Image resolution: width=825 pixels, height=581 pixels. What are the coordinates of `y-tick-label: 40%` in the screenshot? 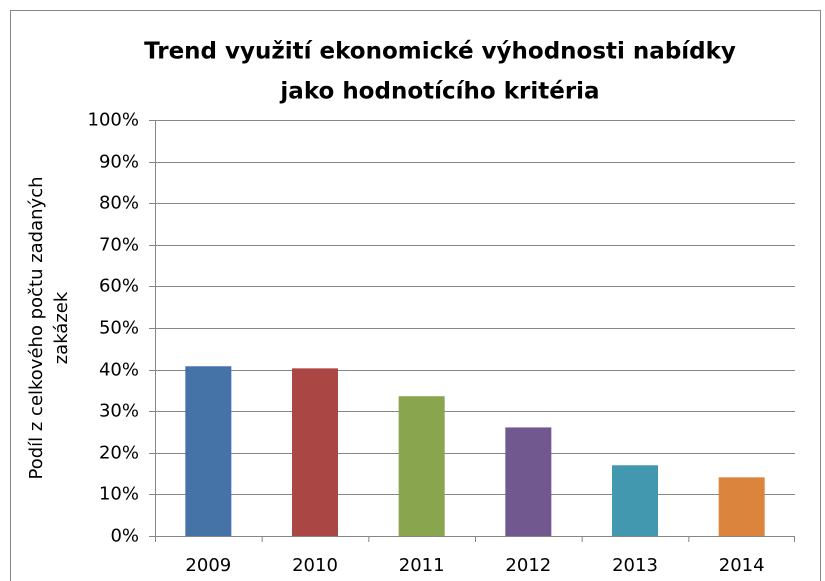 It's located at (119, 370).